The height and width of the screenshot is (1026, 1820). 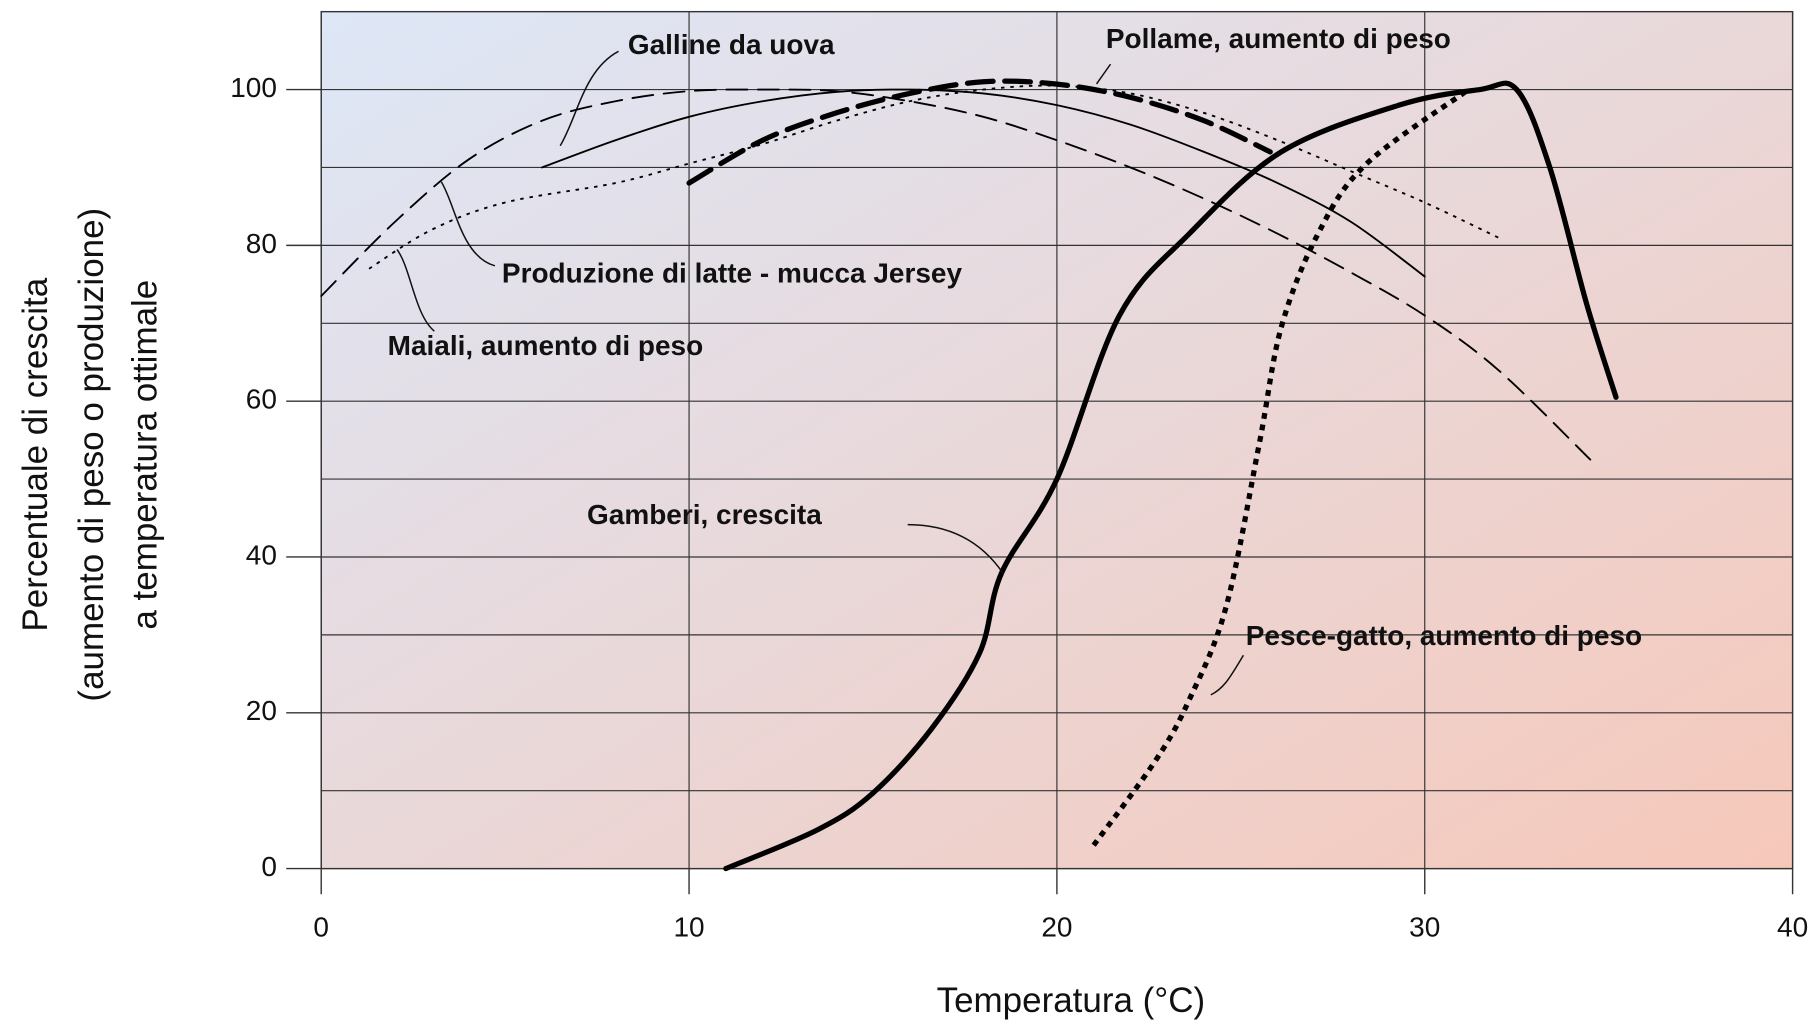 I want to click on y-tick-label: 0, so click(x=269, y=866).